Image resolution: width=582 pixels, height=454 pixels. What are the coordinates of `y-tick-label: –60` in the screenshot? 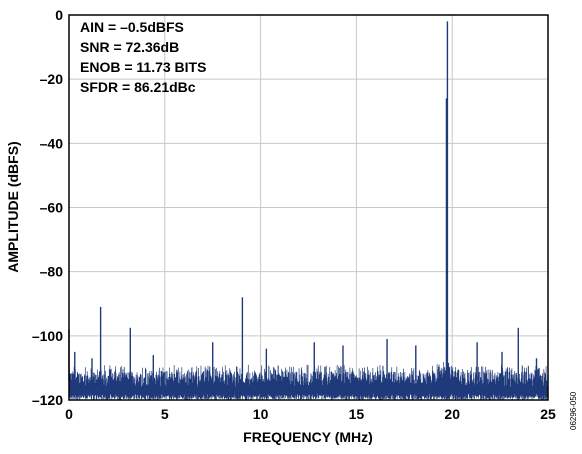 It's located at (52, 208).